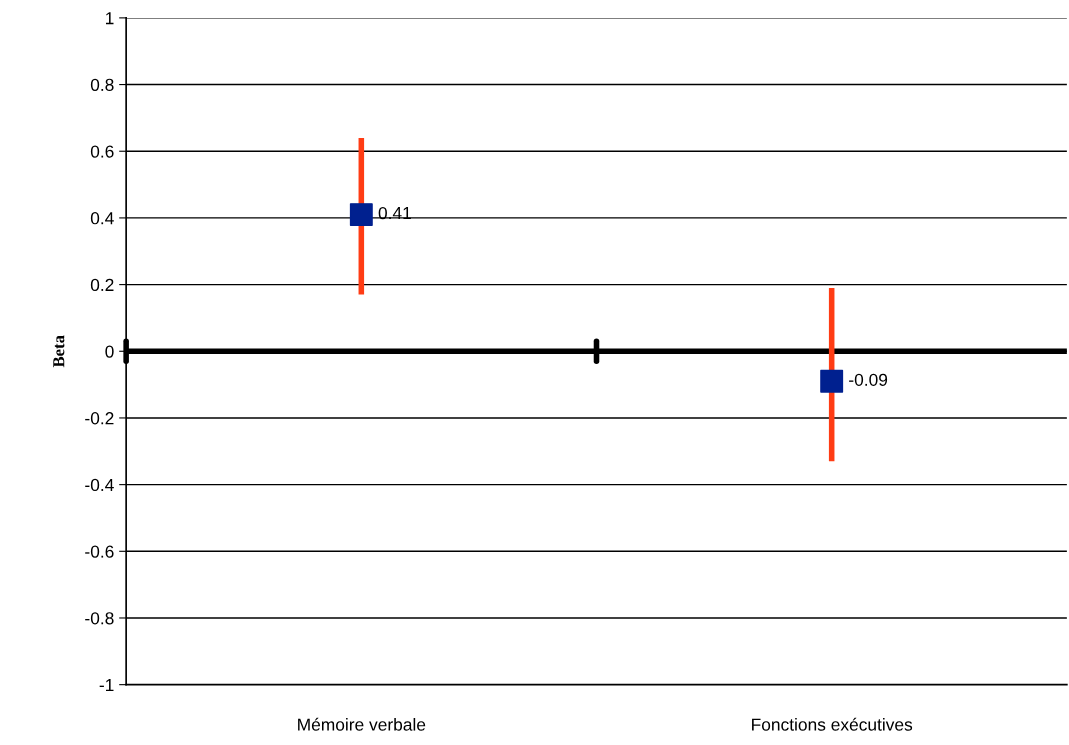  What do you see at coordinates (99, 551) in the screenshot?
I see `y-tick-label: -0.6` at bounding box center [99, 551].